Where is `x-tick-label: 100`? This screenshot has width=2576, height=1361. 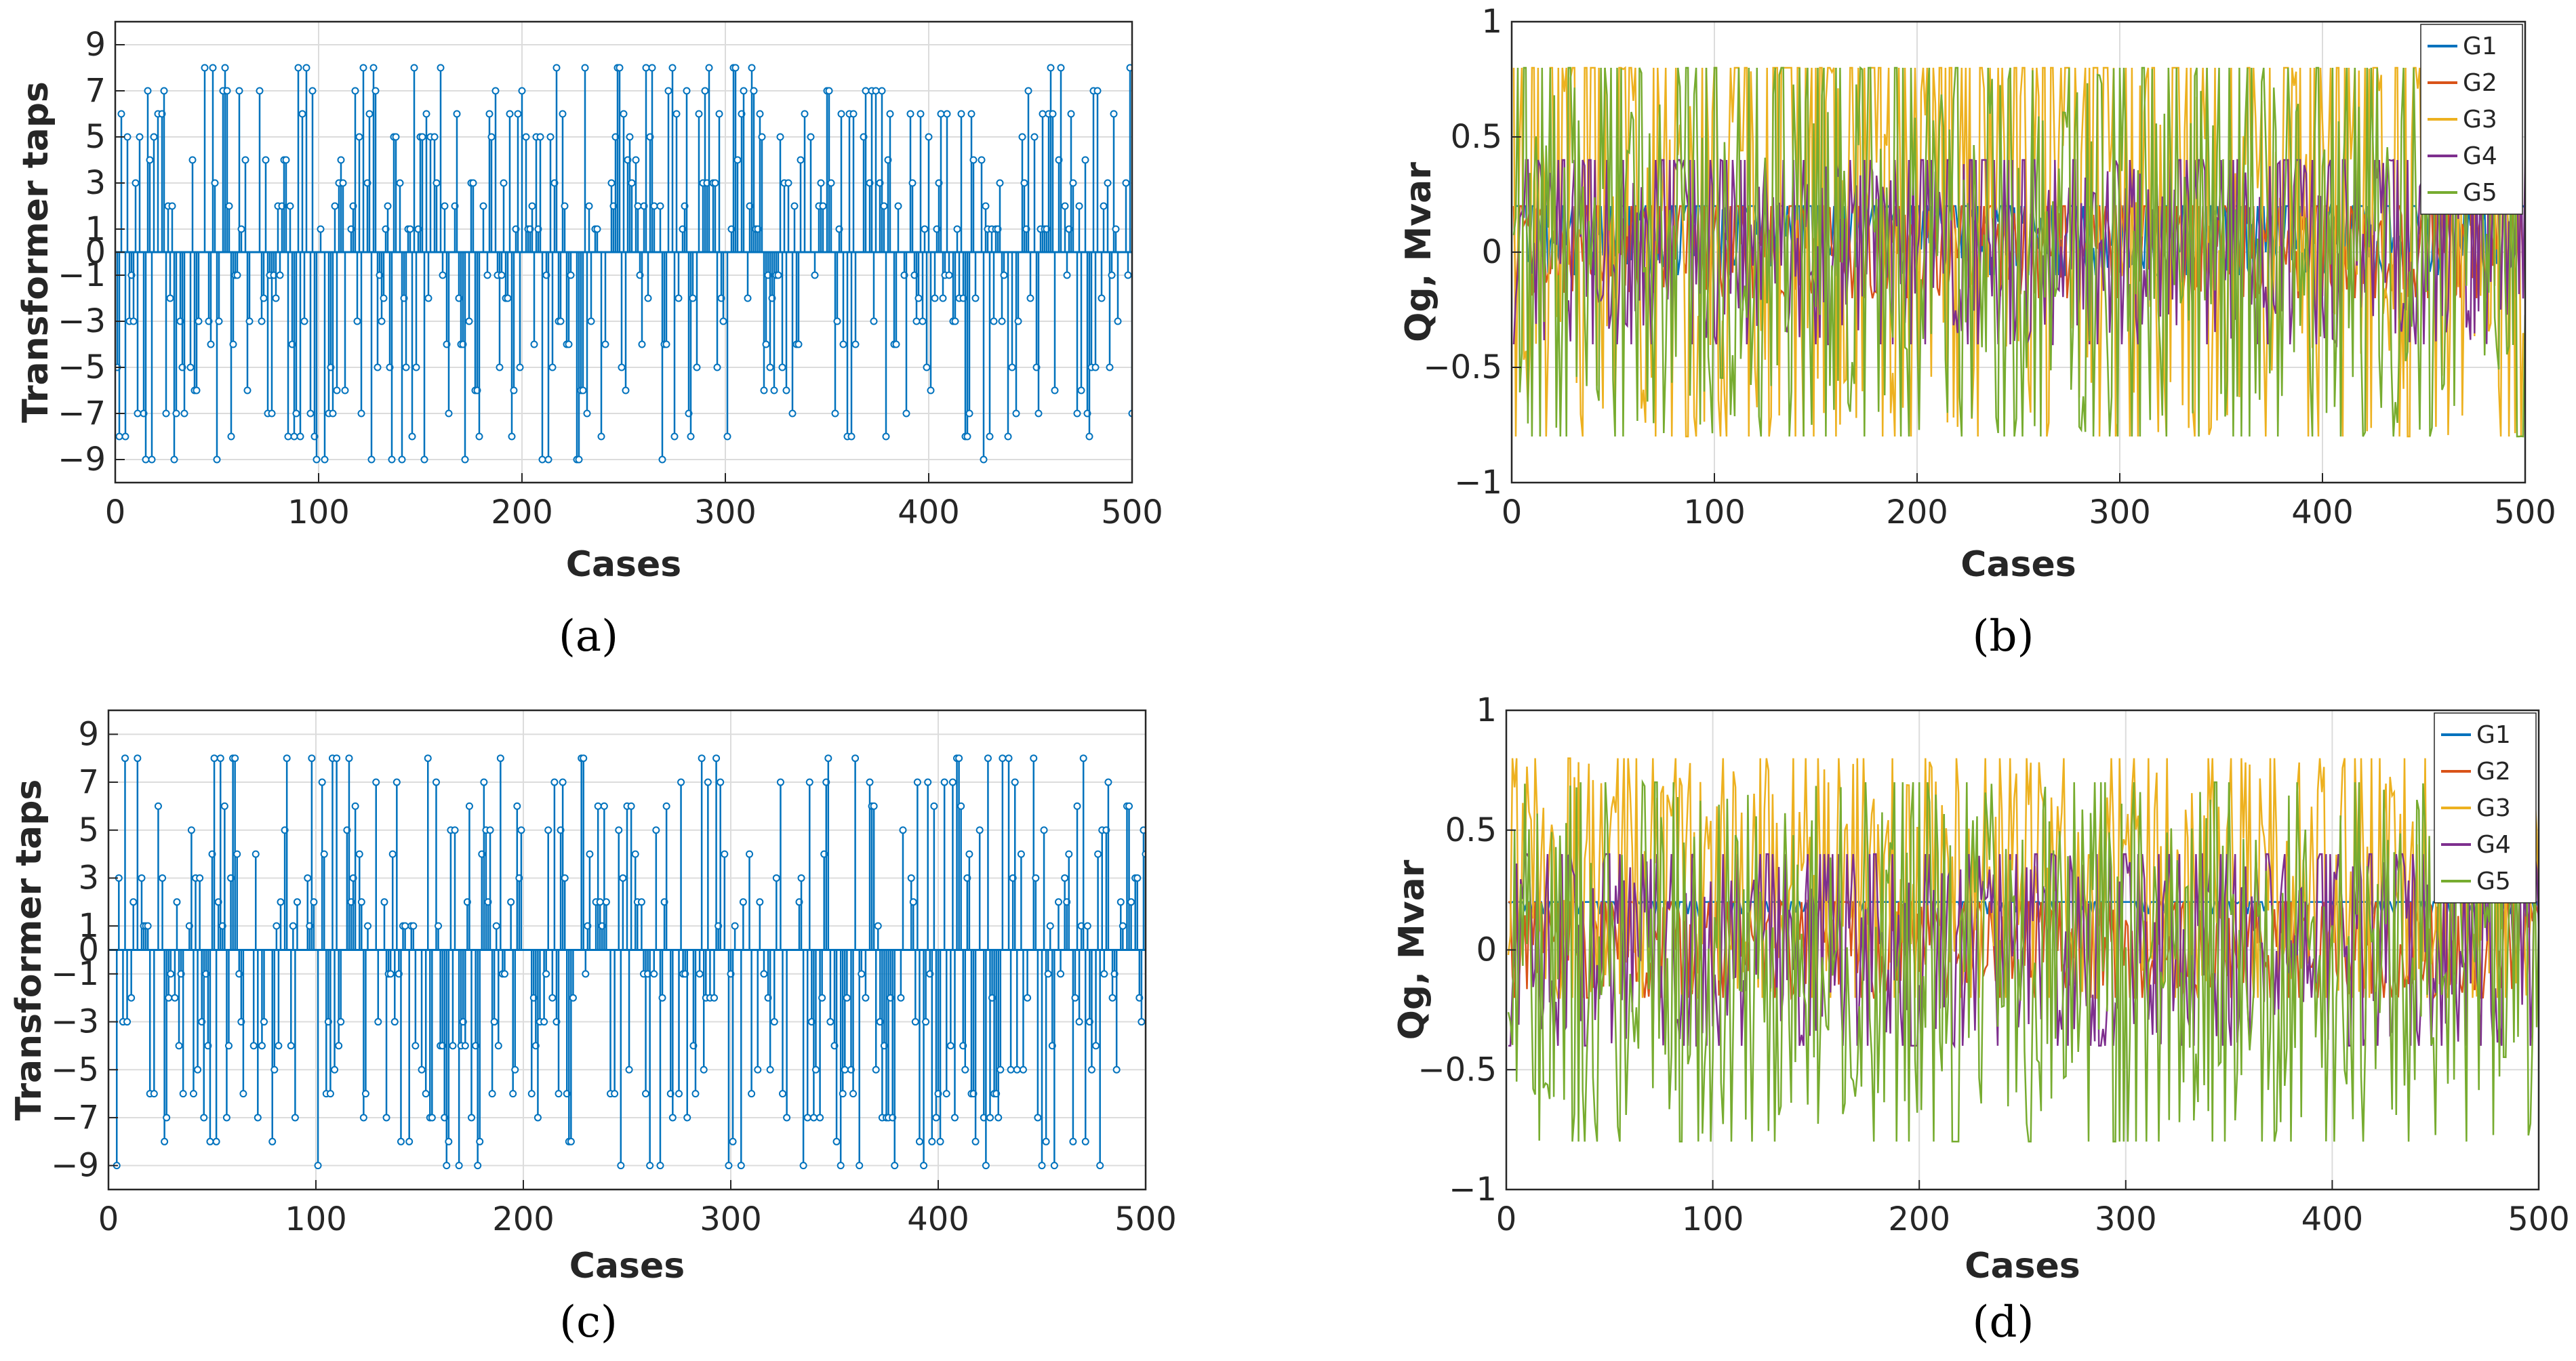
x-tick-label: 100 is located at coordinates (1714, 512).